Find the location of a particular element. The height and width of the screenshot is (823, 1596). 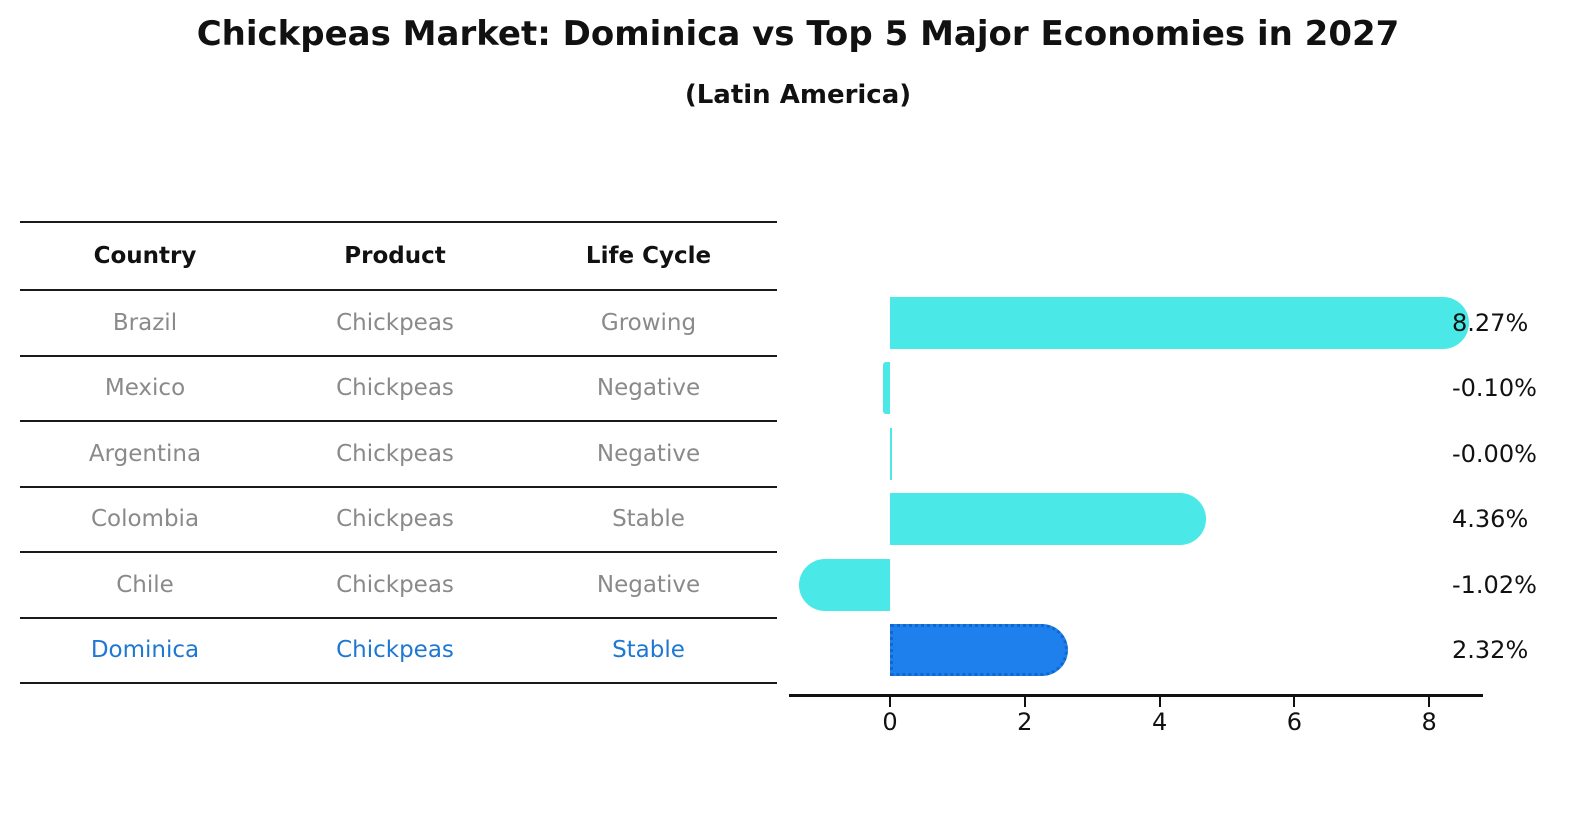

column-header-life-cycle: Life Cycle is located at coordinates (648, 256).